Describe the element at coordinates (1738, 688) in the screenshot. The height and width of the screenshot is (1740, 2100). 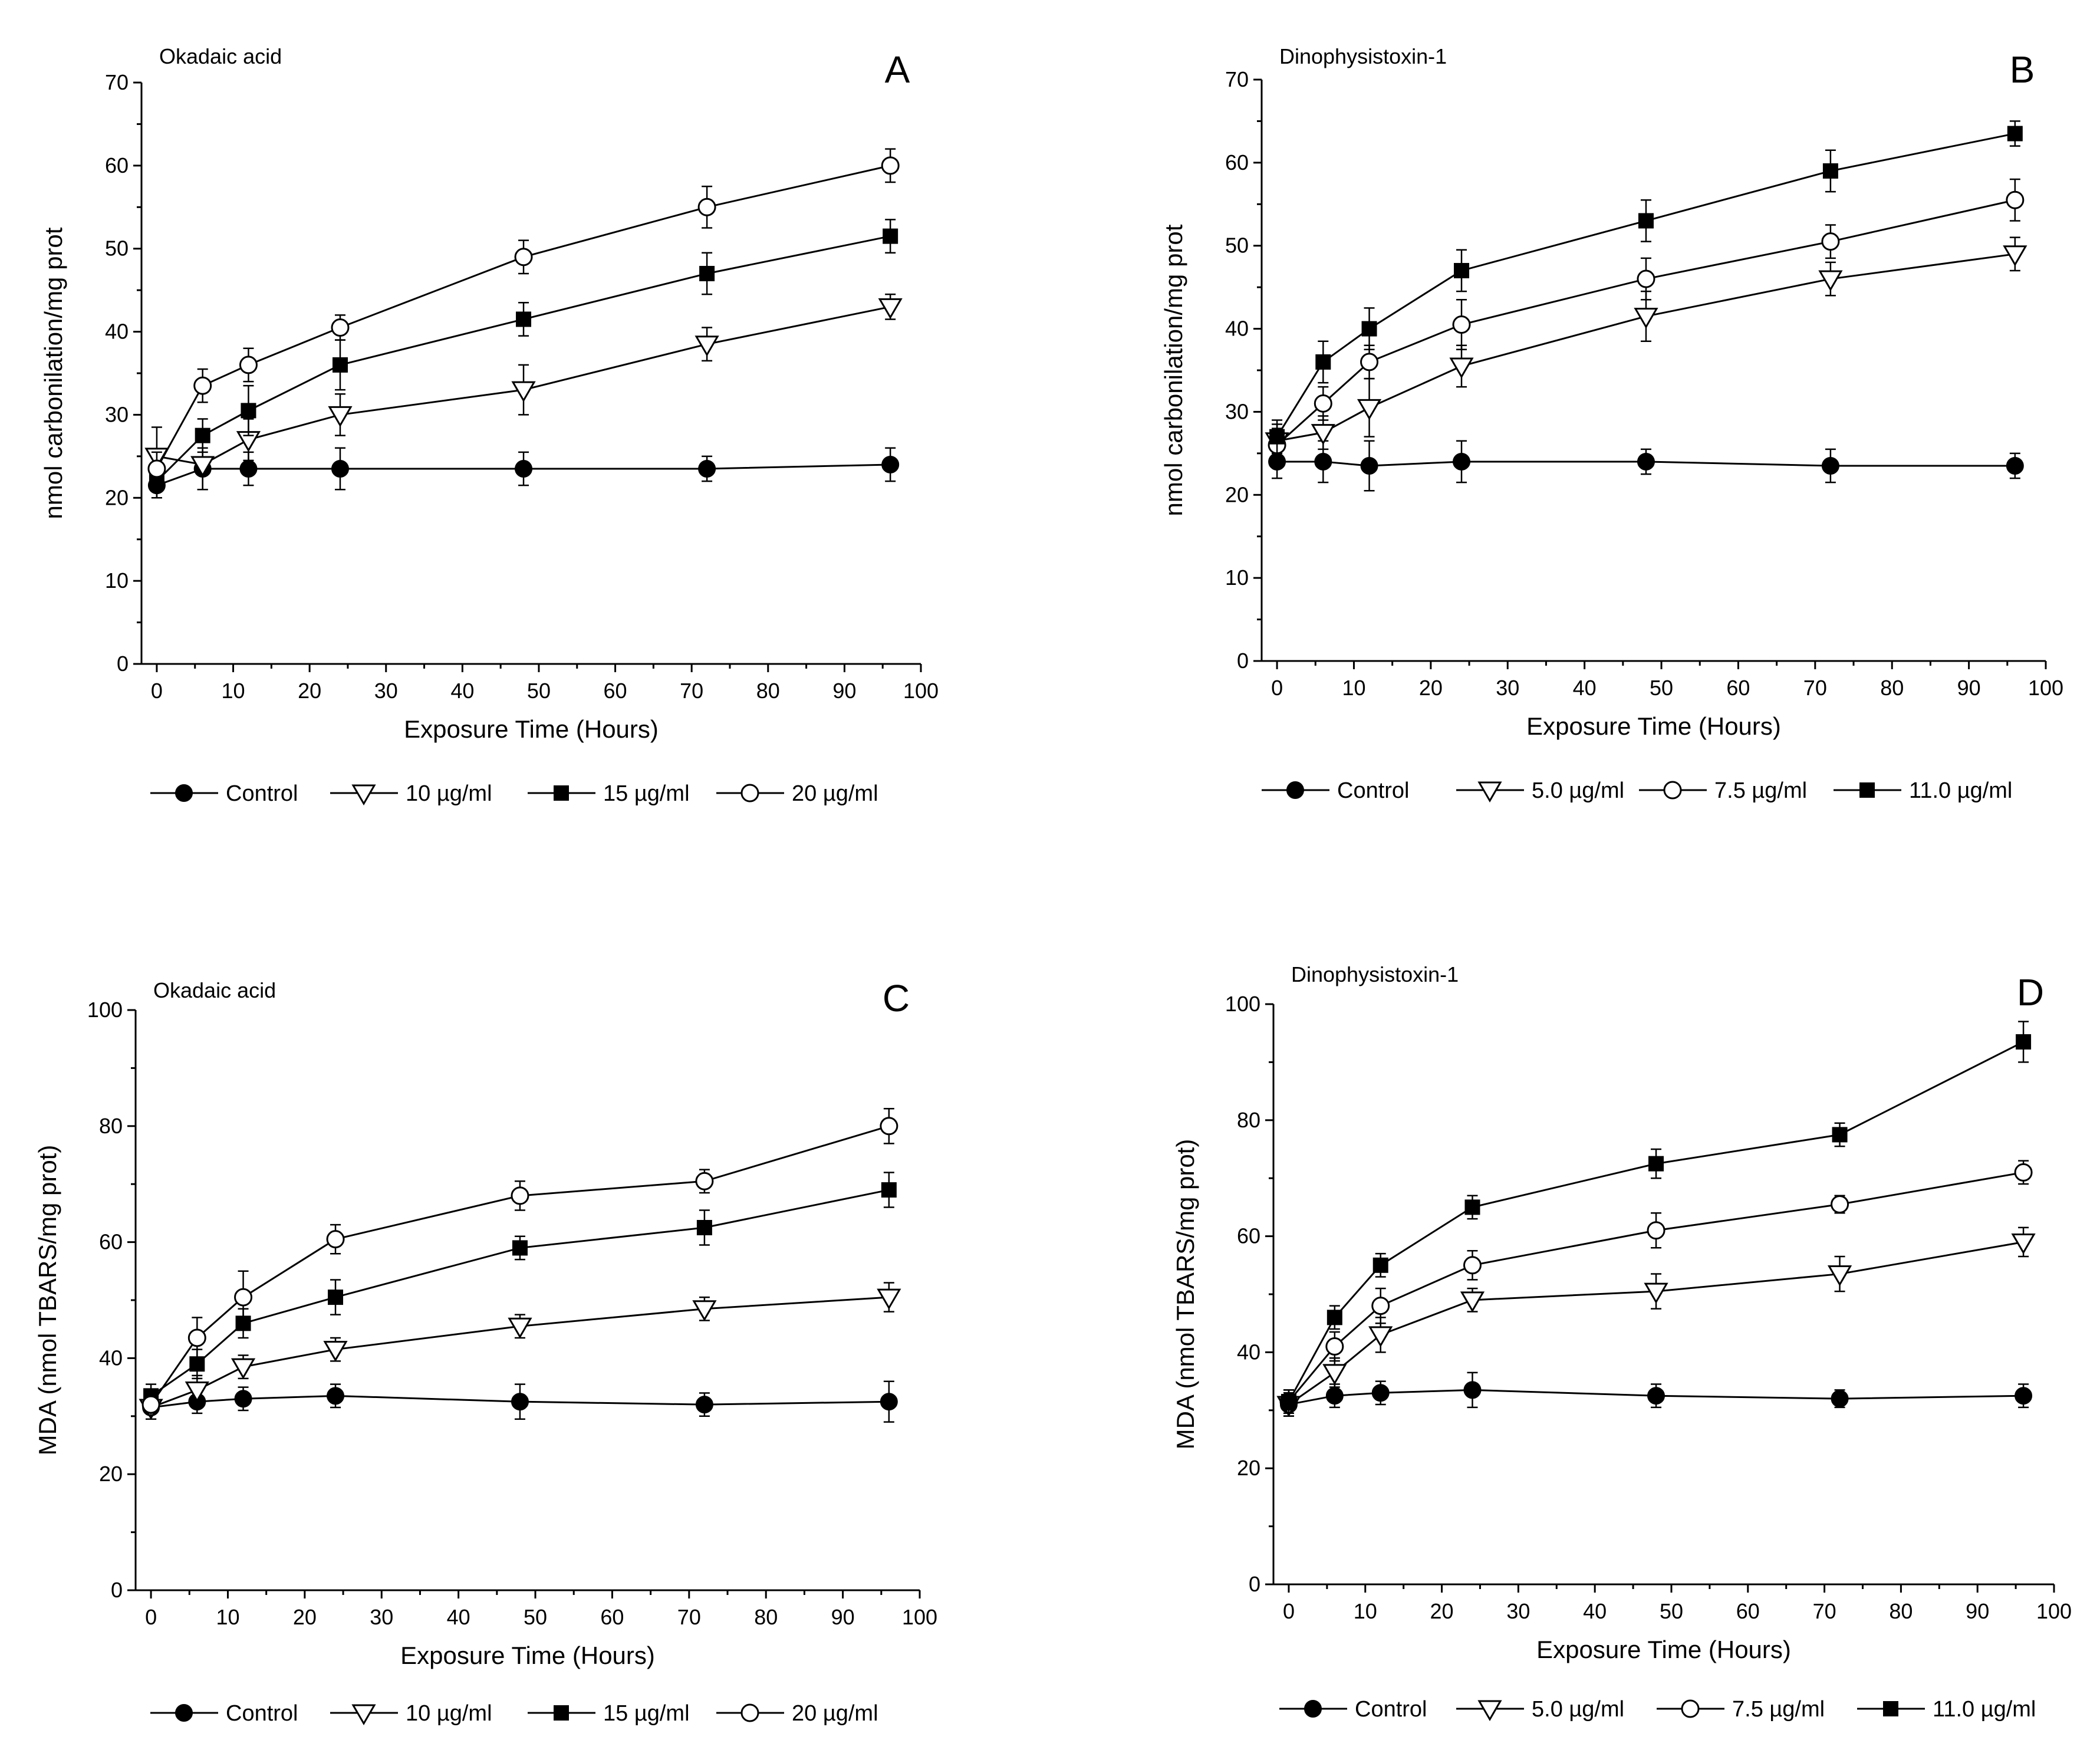
I see `x-tick-label: 60` at that location.